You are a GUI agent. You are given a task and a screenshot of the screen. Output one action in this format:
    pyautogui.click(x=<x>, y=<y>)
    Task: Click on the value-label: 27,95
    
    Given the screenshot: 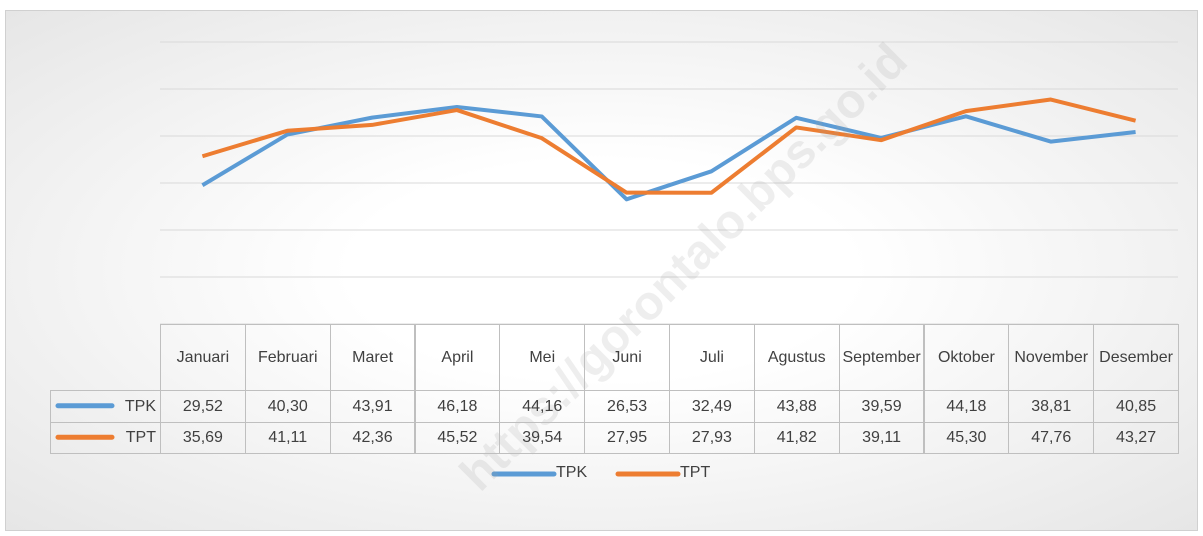 What is the action you would take?
    pyautogui.click(x=627, y=437)
    